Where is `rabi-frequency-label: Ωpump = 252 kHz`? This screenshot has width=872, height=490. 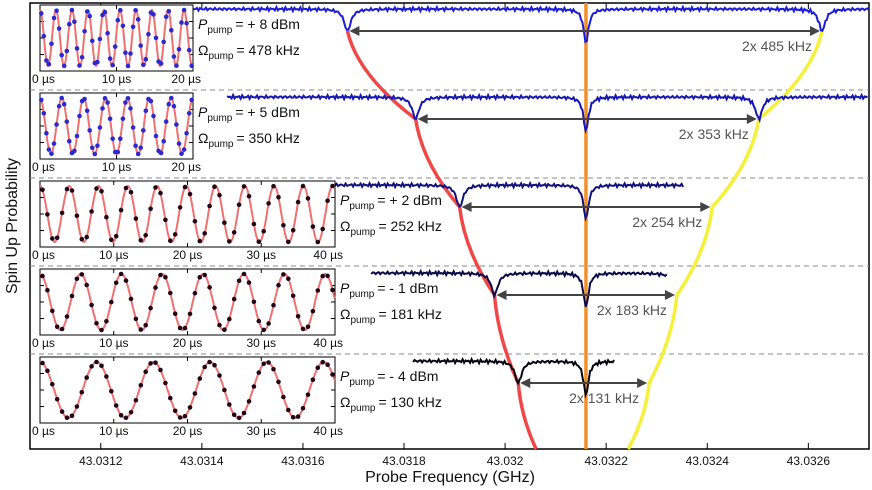
rabi-frequency-label: Ωpump = 252 kHz is located at coordinates (391, 228).